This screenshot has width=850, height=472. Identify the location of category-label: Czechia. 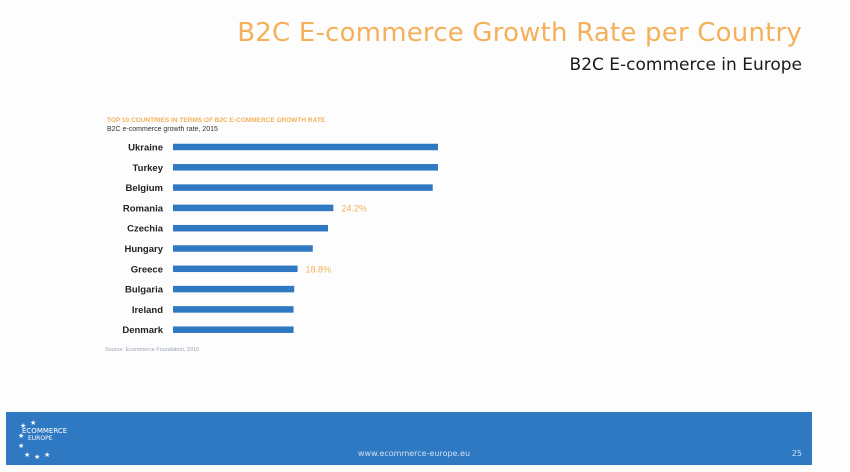
(145, 229).